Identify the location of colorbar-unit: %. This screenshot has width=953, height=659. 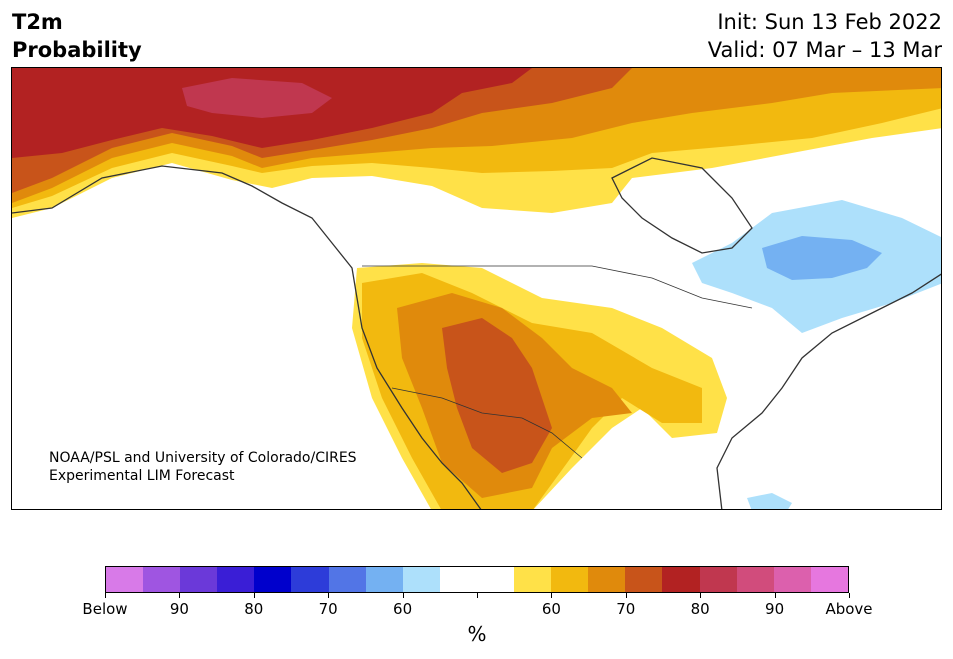
(477, 634).